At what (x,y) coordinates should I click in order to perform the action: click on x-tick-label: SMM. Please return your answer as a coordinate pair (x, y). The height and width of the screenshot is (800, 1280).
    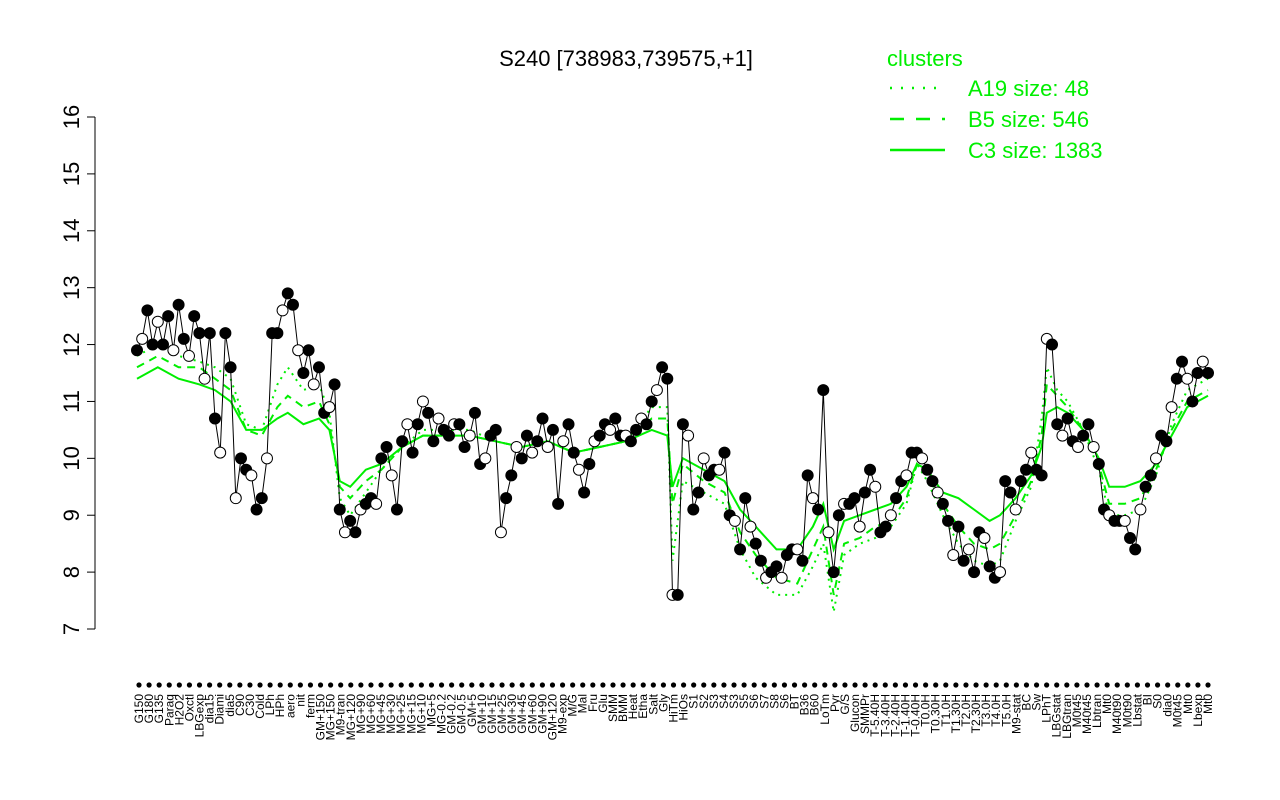
    Looking at the image, I should click on (613, 708).